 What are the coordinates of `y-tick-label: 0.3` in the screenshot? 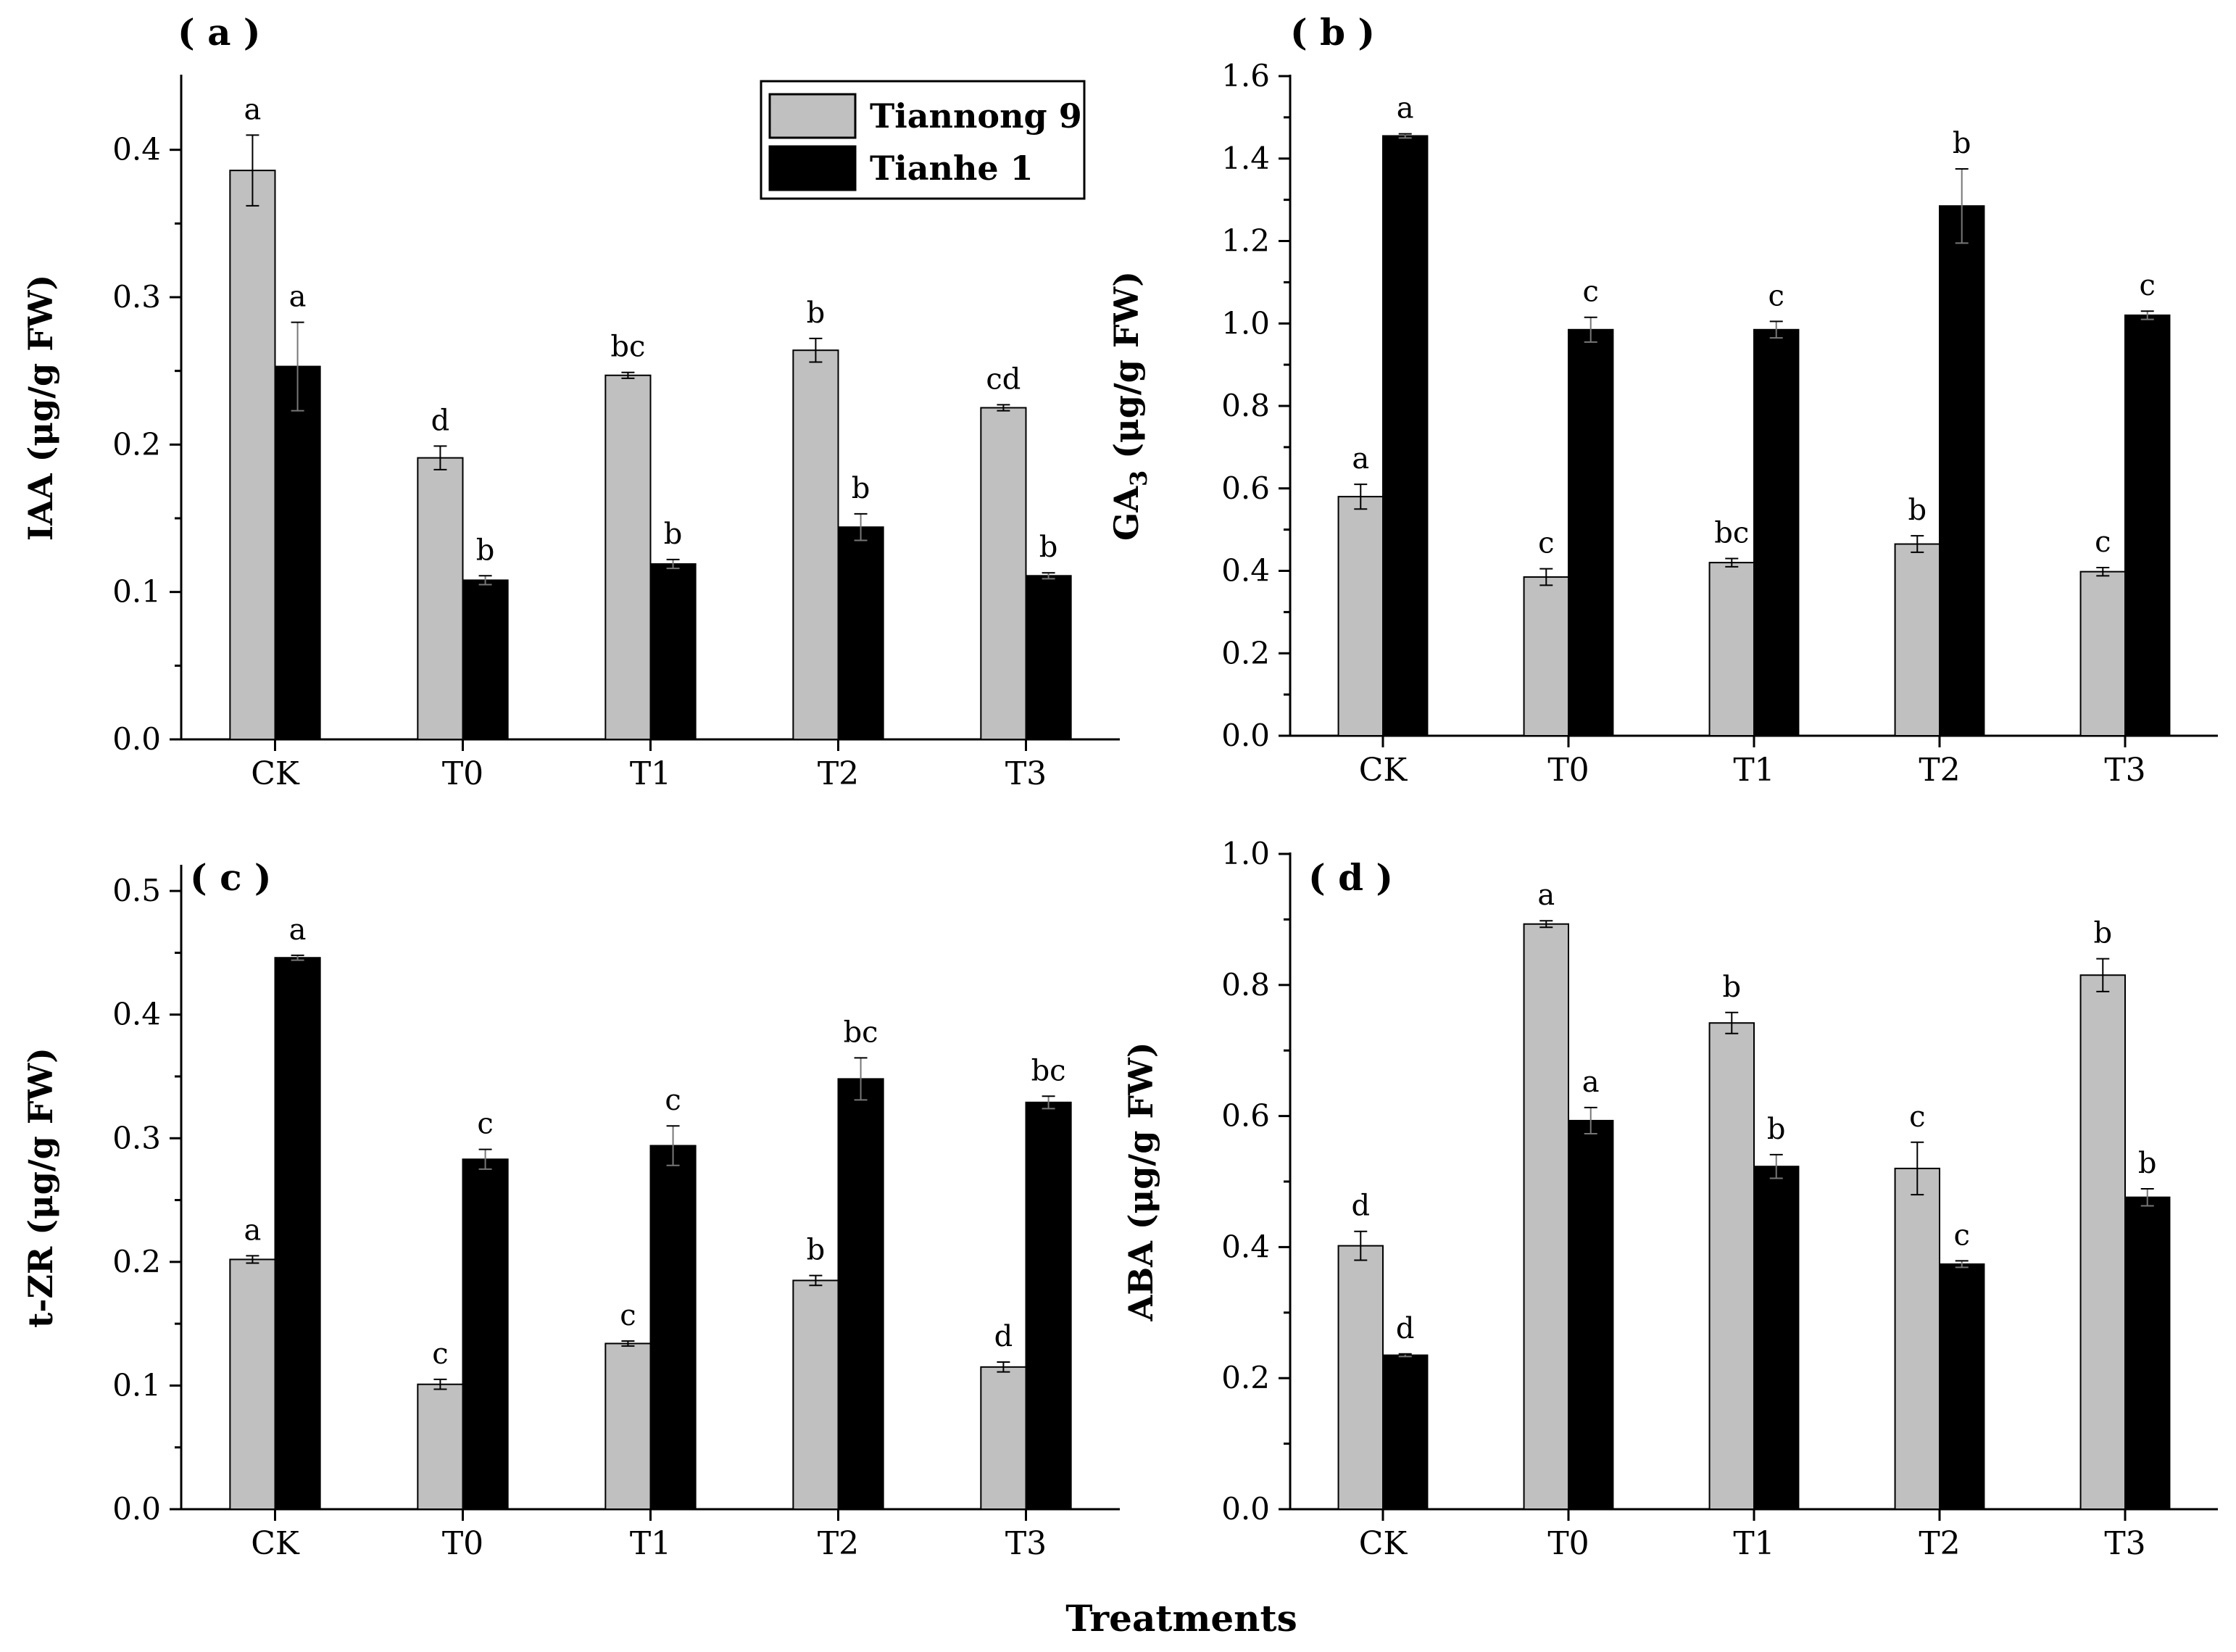 It's located at (136, 297).